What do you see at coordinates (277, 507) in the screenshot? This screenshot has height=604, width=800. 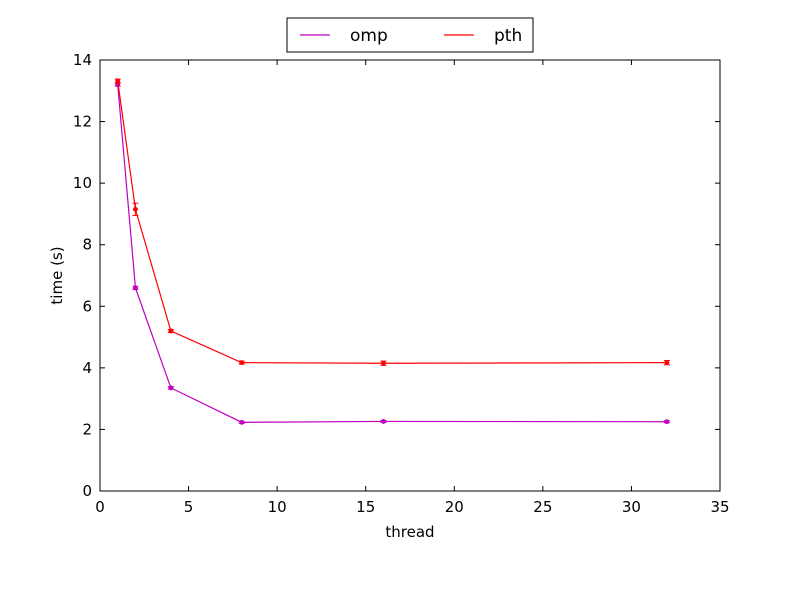 I see `x-tick-label-10: 10` at bounding box center [277, 507].